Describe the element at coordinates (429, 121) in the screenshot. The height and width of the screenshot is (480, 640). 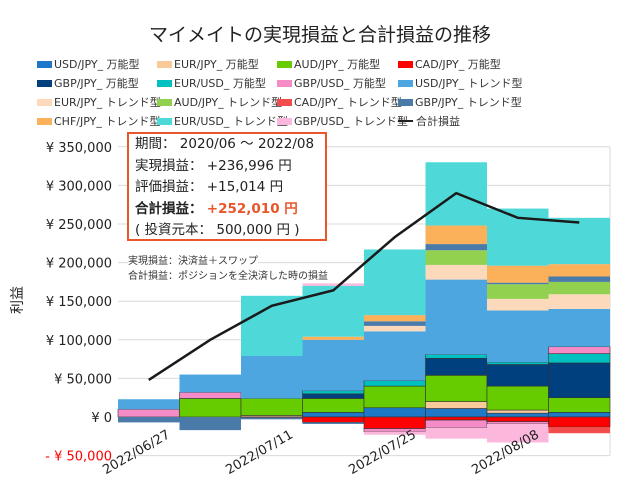
I see `legend-item: 合計損益` at that location.